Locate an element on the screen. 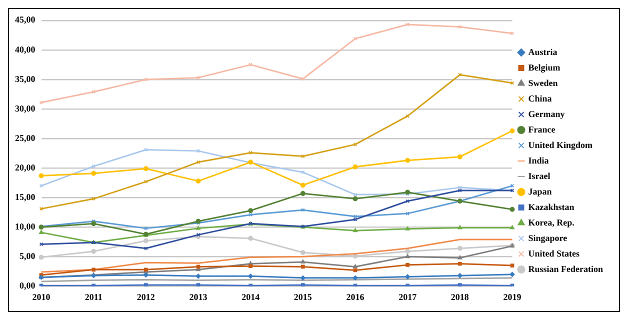 This screenshot has width=628, height=320. legend-label: United States is located at coordinates (554, 253).